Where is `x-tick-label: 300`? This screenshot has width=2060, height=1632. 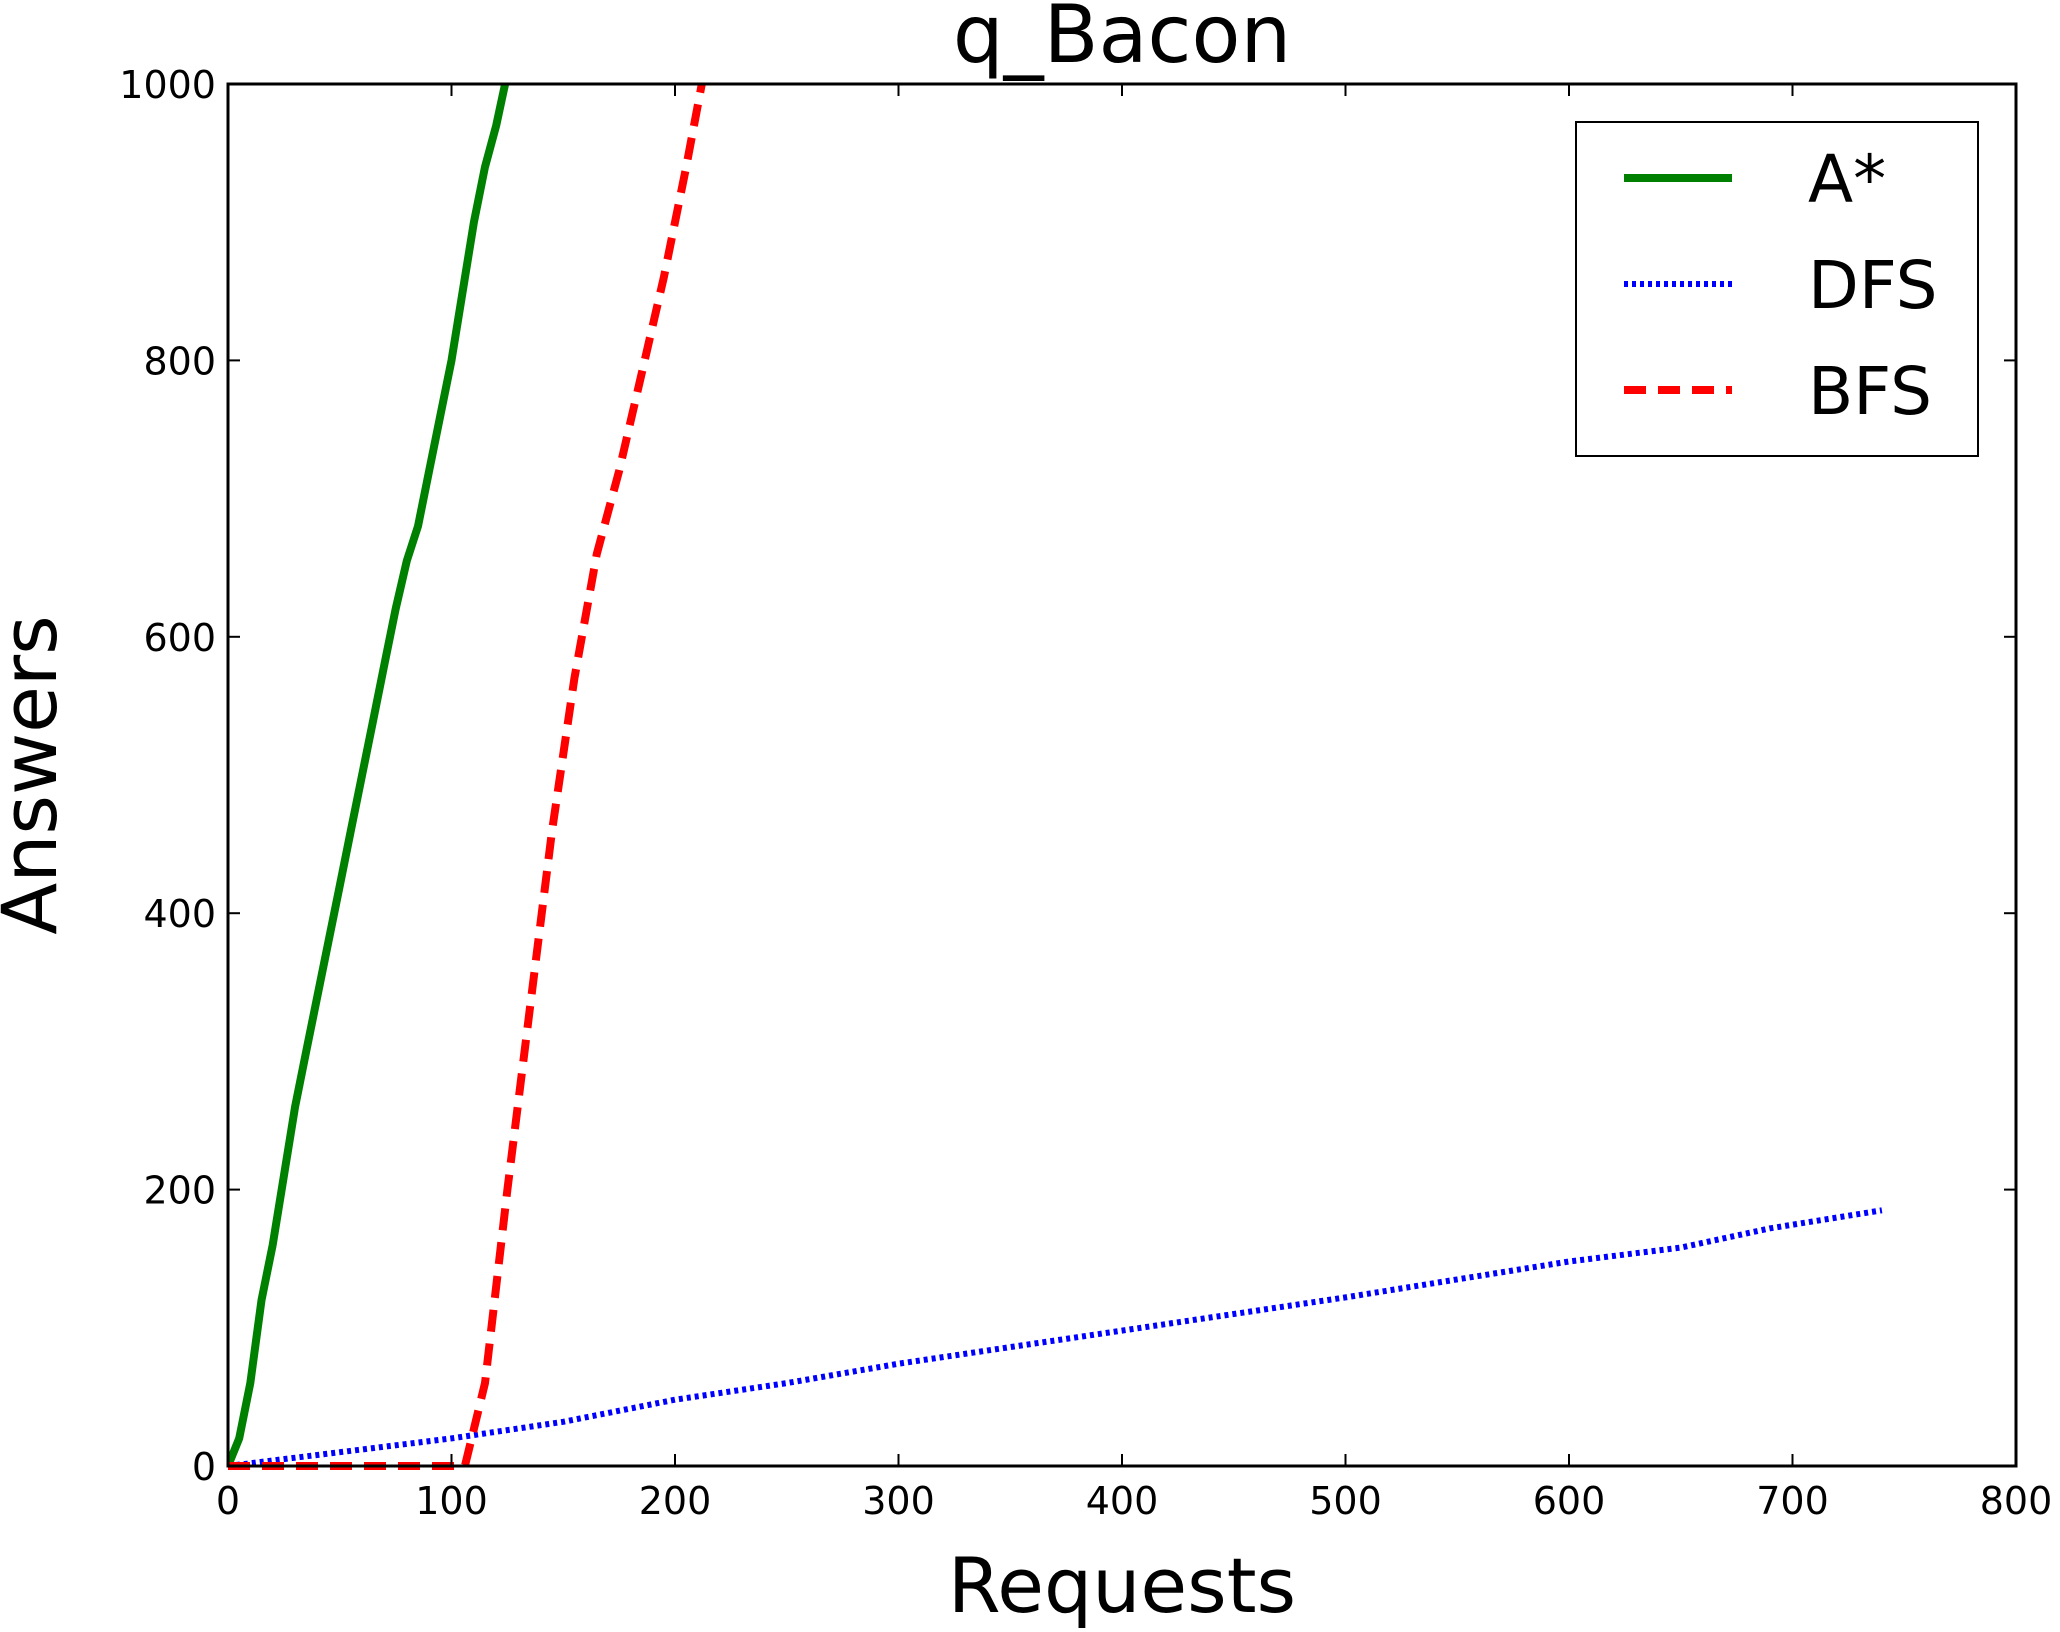 x-tick-label: 300 is located at coordinates (898, 1501).